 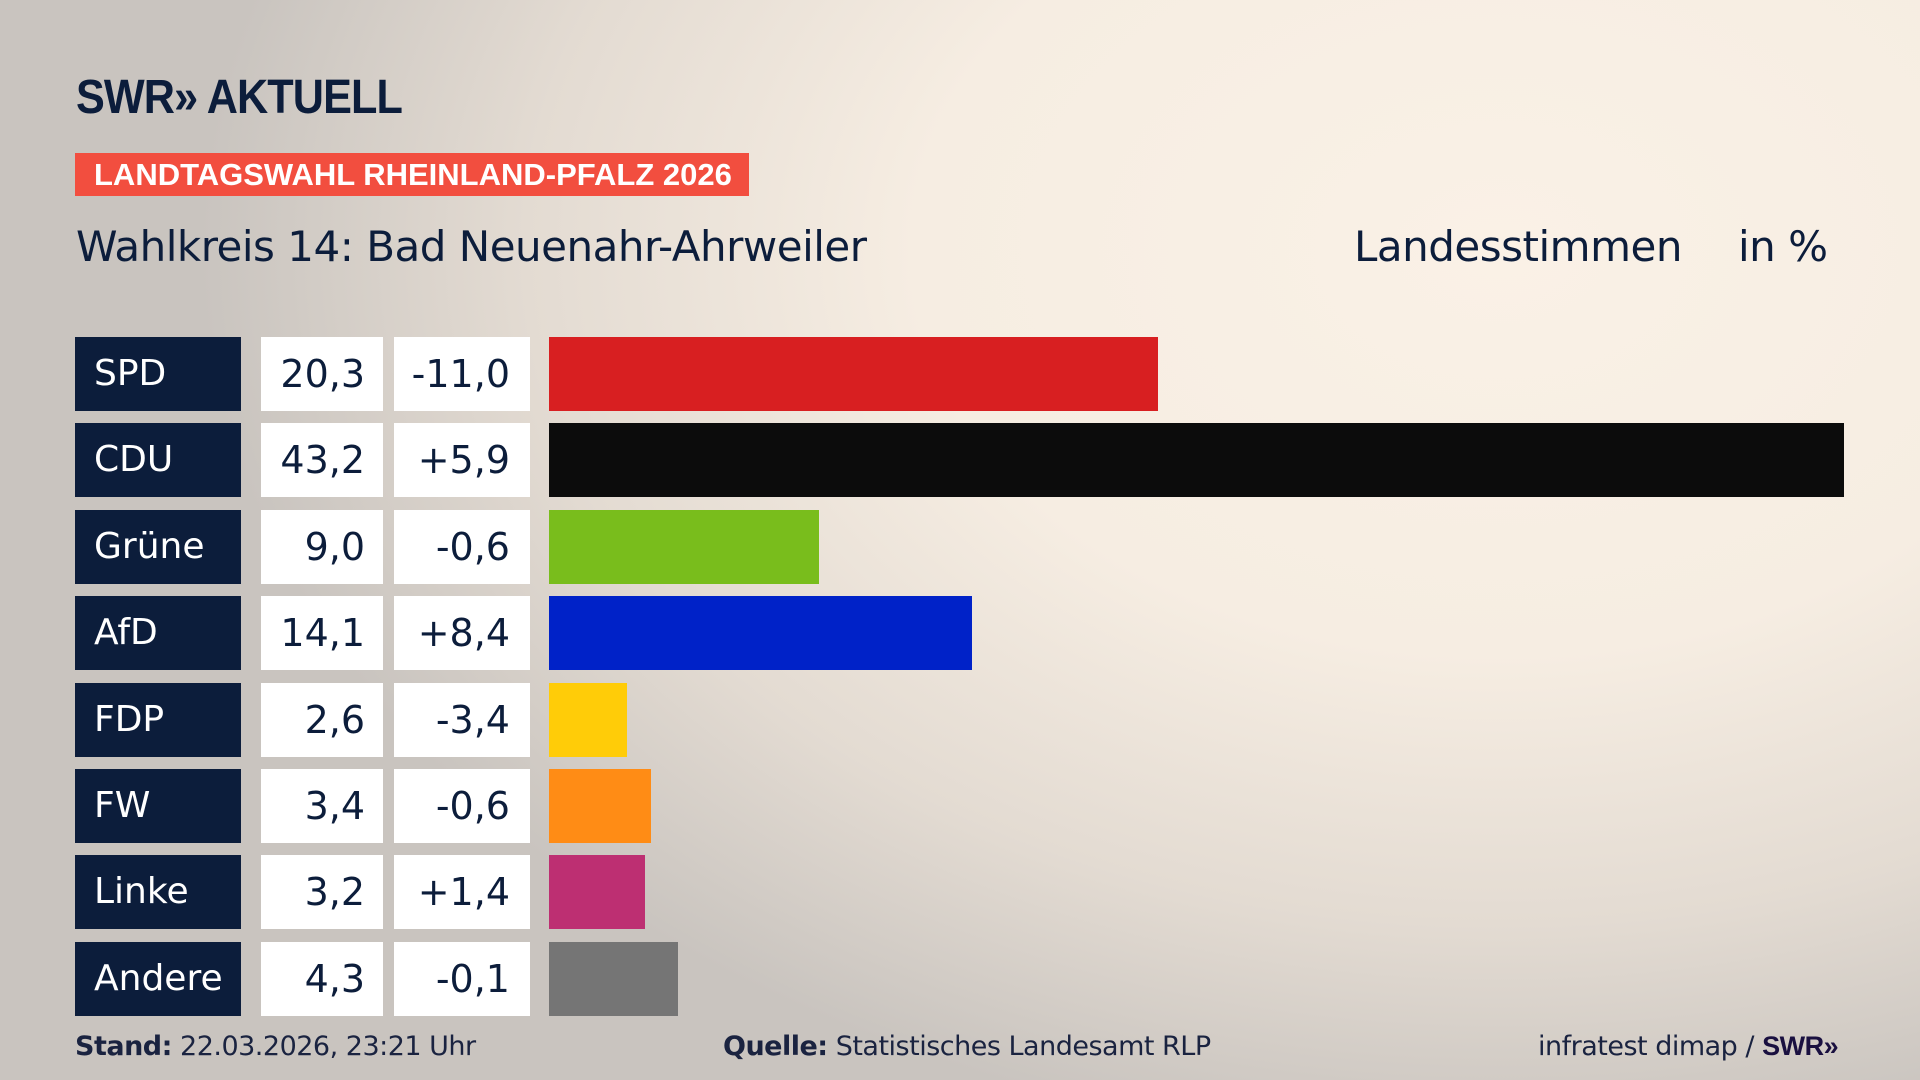 I want to click on party-label: Andere, so click(x=158, y=978).